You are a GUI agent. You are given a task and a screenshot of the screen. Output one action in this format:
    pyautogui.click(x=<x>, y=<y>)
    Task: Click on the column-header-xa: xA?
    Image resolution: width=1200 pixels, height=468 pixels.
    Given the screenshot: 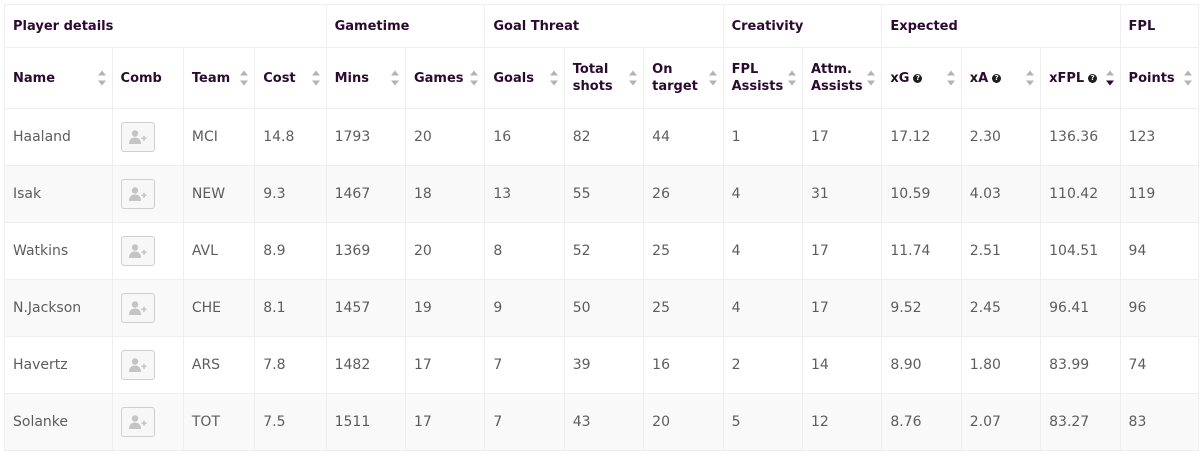 What is the action you would take?
    pyautogui.click(x=1001, y=78)
    